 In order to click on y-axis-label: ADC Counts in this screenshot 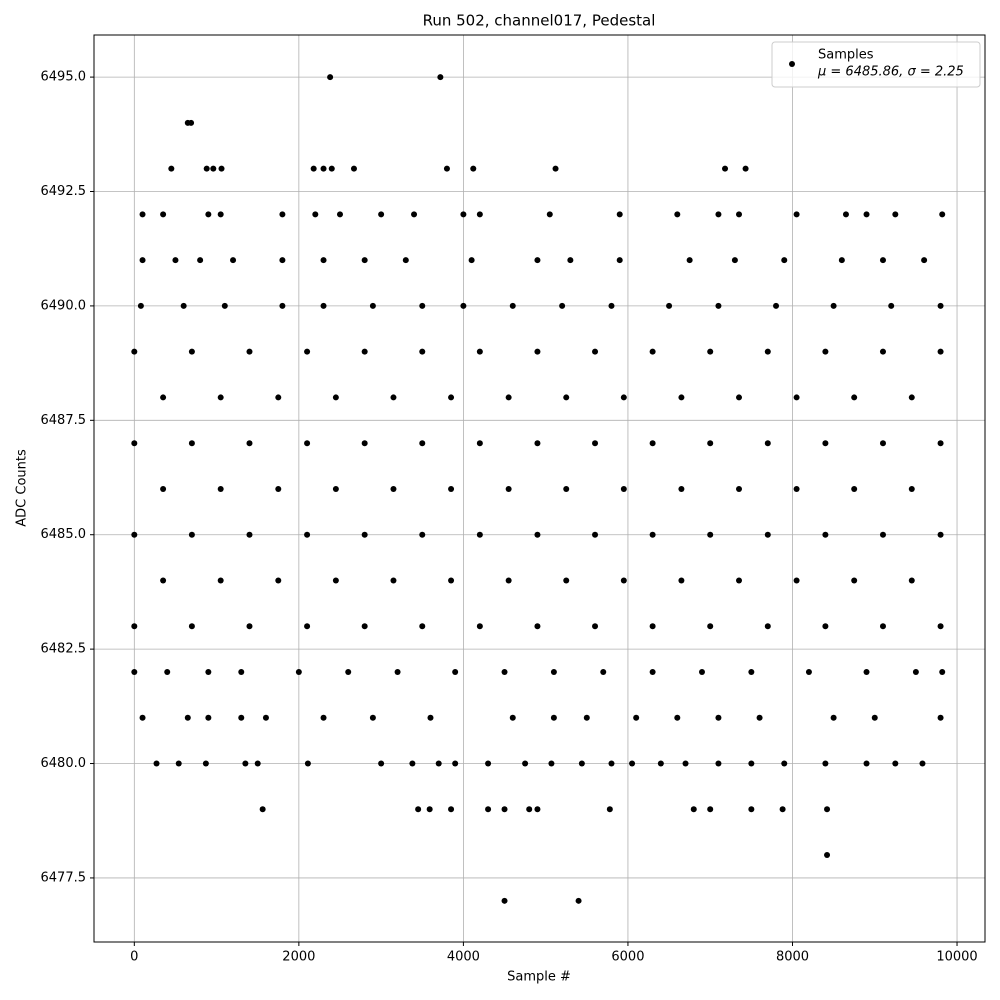, I will do `click(22, 488)`.